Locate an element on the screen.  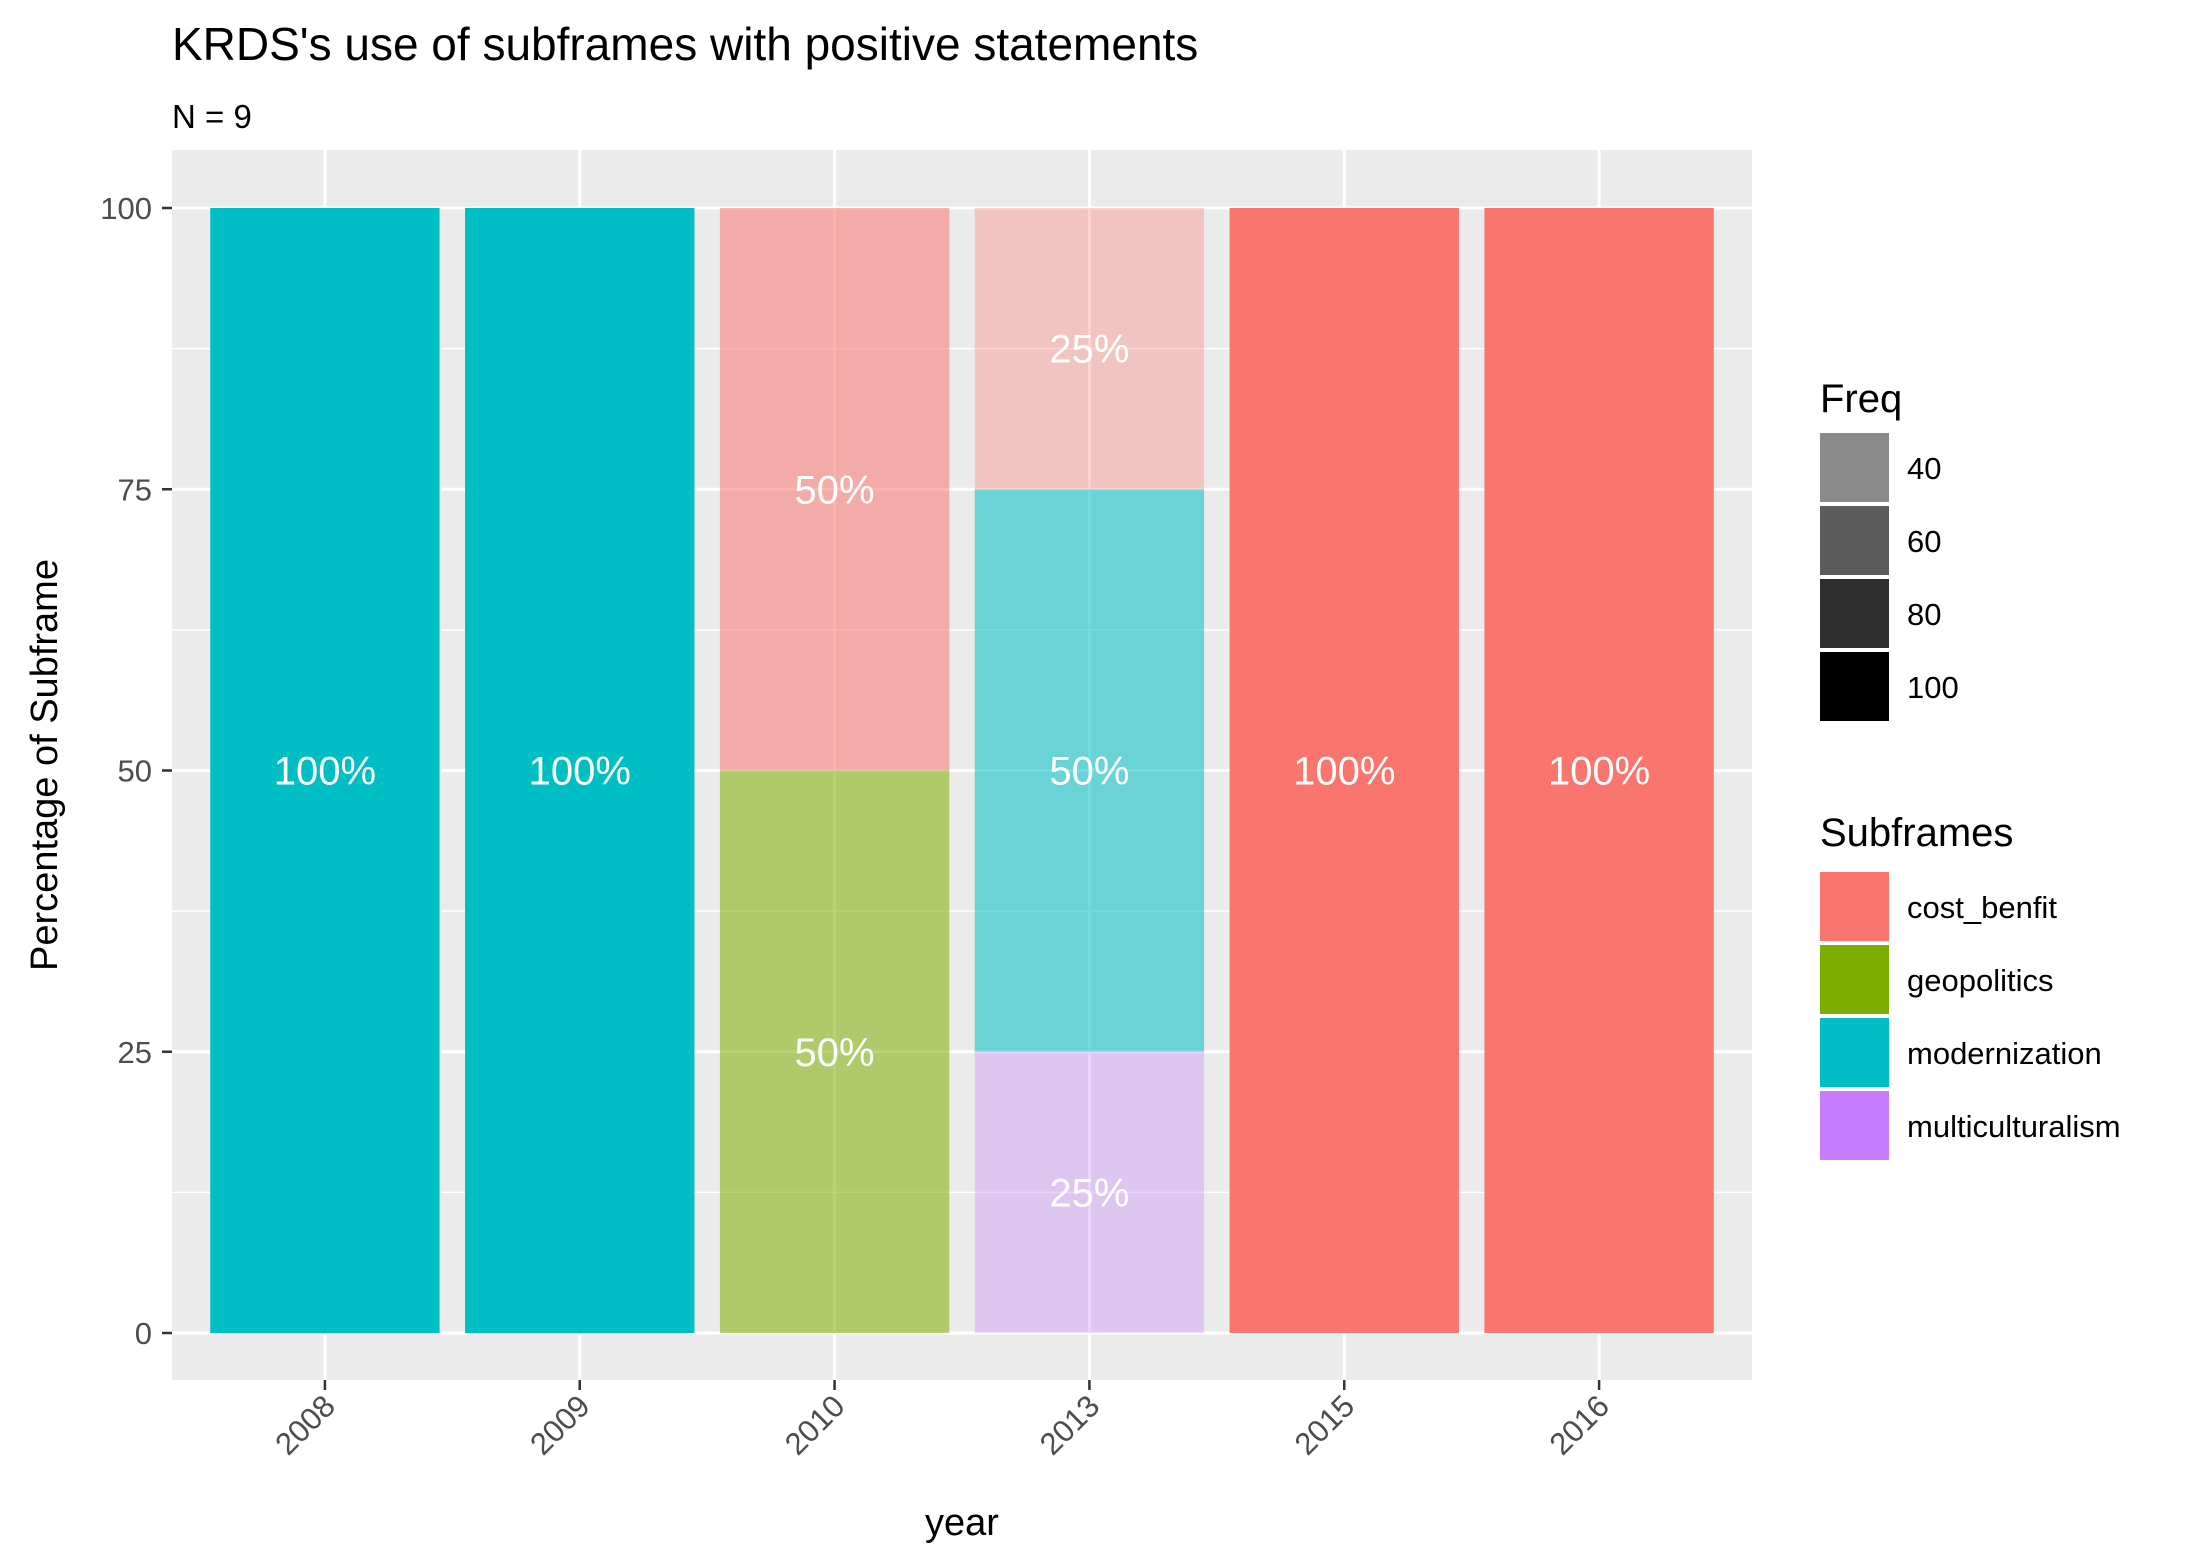
x-tick-label: 2016 is located at coordinates (1580, 1425).